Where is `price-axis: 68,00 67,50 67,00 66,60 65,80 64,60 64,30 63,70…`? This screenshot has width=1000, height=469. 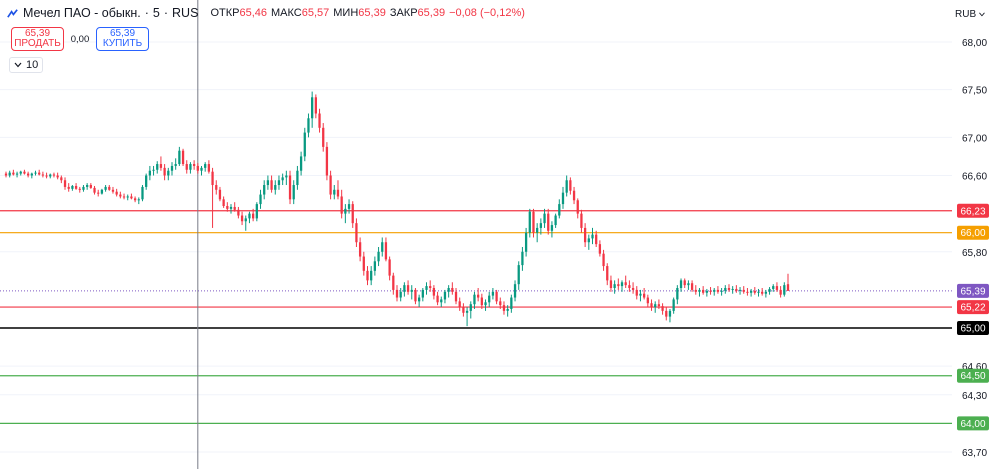
price-axis: 68,00 67,50 67,00 66,60 65,80 64,60 64,30 63,70… is located at coordinates (973, 248).